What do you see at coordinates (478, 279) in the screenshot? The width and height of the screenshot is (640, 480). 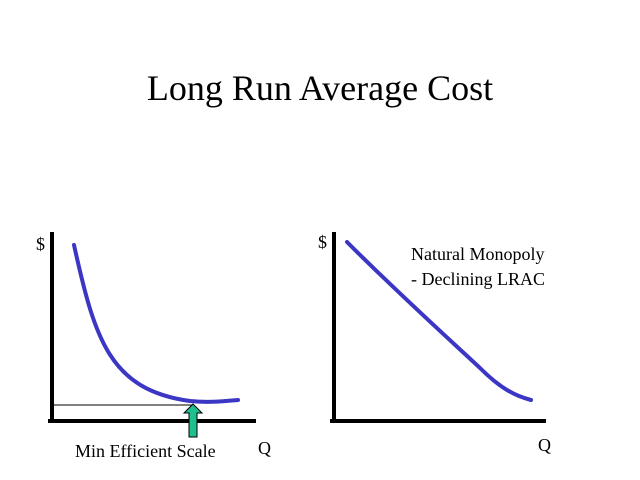 I see `declining-lrac-label: - Declining LRAC` at bounding box center [478, 279].